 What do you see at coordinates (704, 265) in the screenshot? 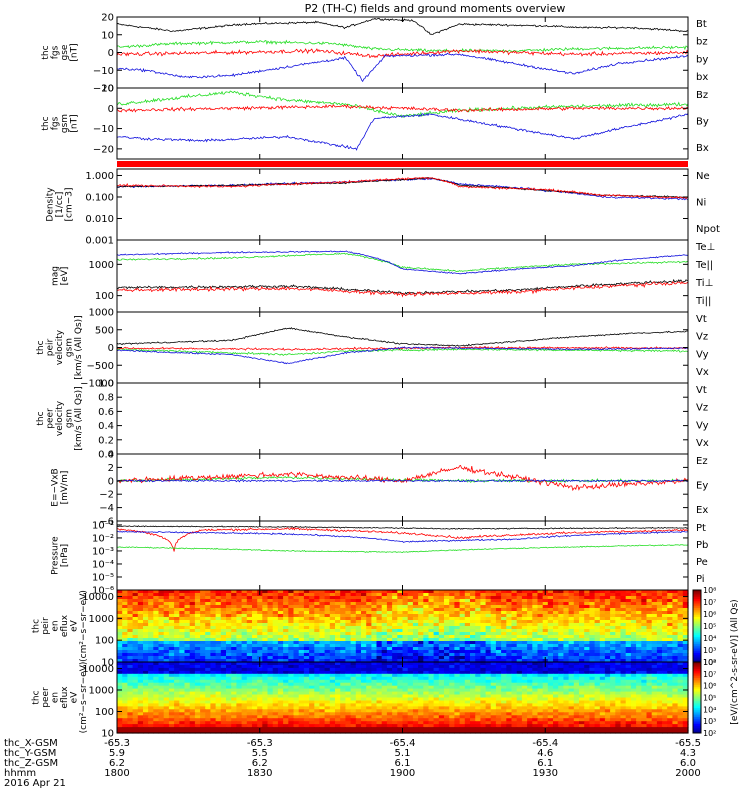
I see `legend-Te||: Te||` at bounding box center [704, 265].